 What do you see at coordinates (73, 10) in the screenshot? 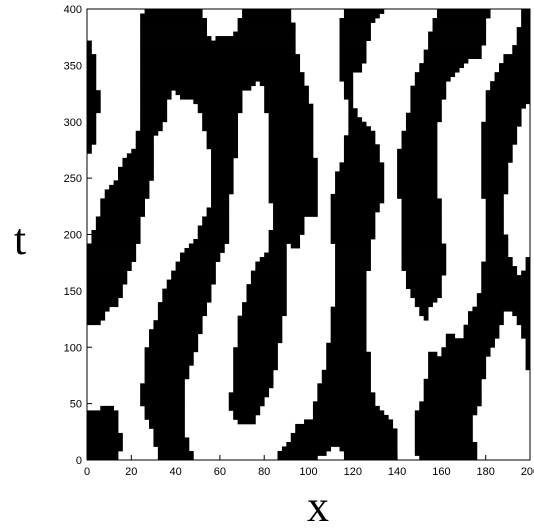
I see `y-tick-label: 400` at bounding box center [73, 10].